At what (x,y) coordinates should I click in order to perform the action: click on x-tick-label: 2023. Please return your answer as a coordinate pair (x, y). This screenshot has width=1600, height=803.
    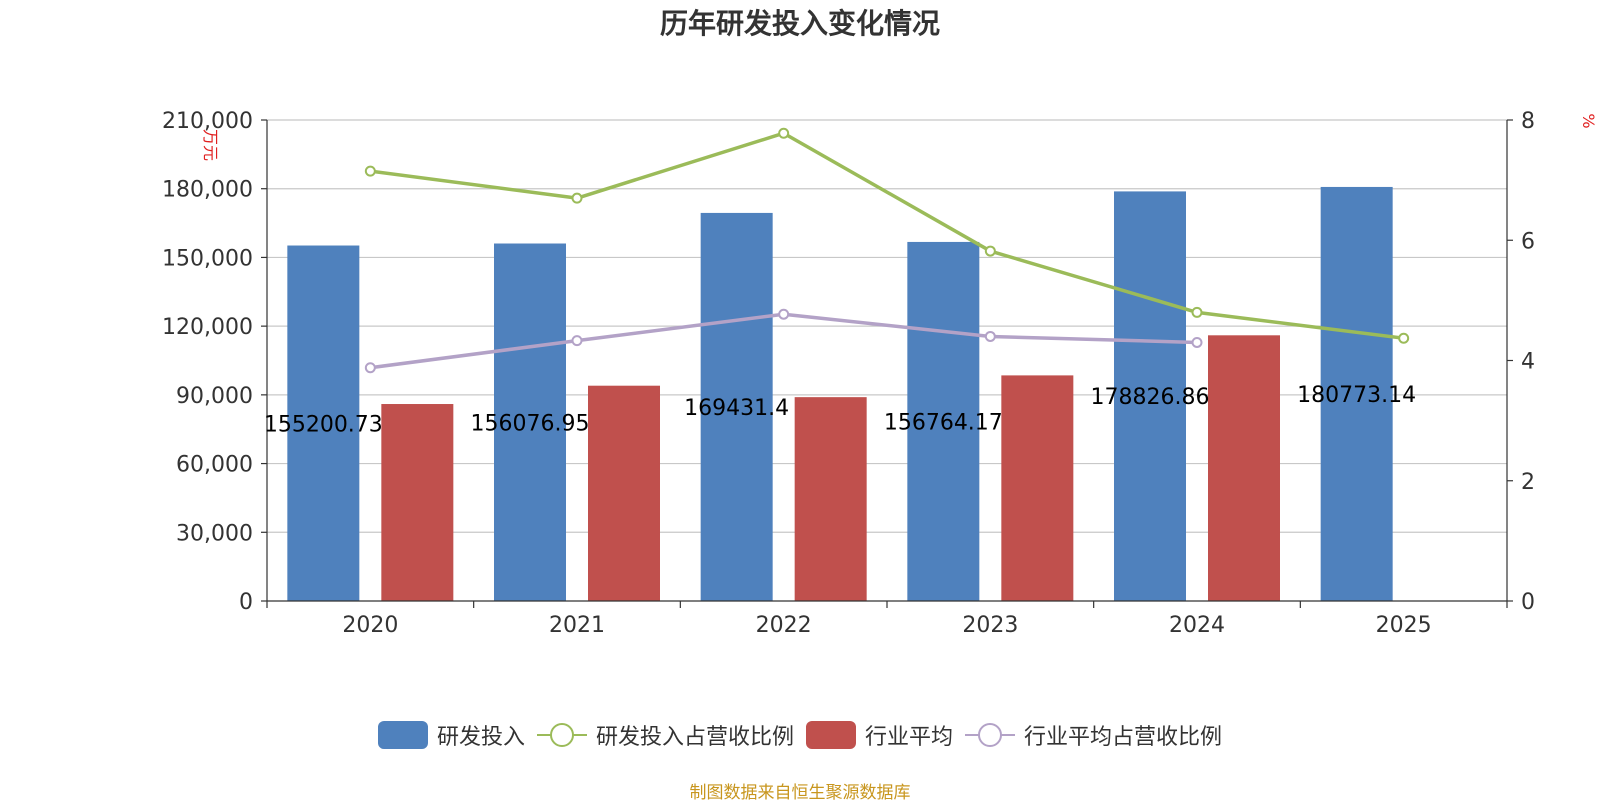
    Looking at the image, I should click on (990, 625).